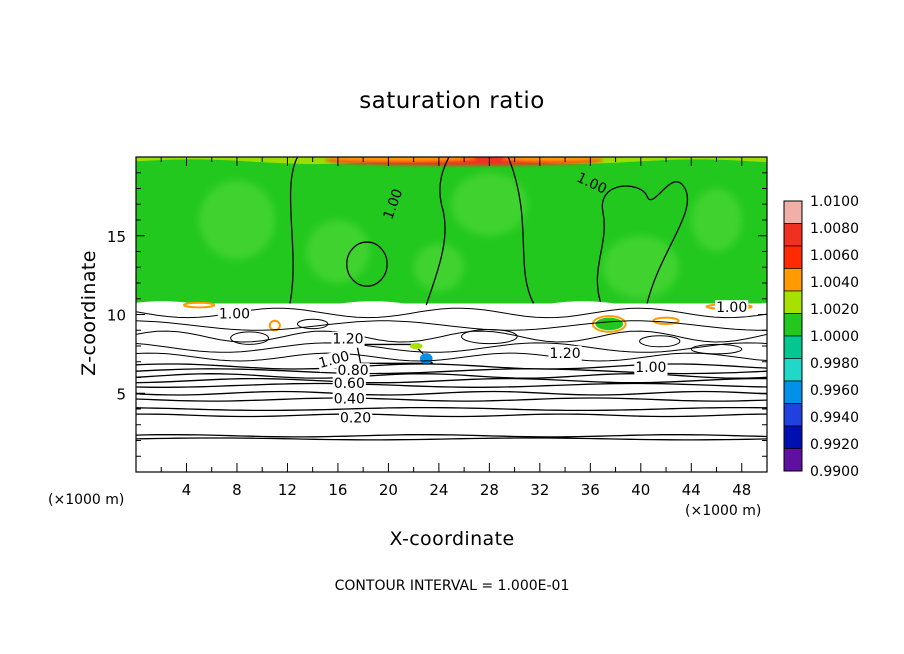  I want to click on y-tick-label: 5, so click(121, 394).